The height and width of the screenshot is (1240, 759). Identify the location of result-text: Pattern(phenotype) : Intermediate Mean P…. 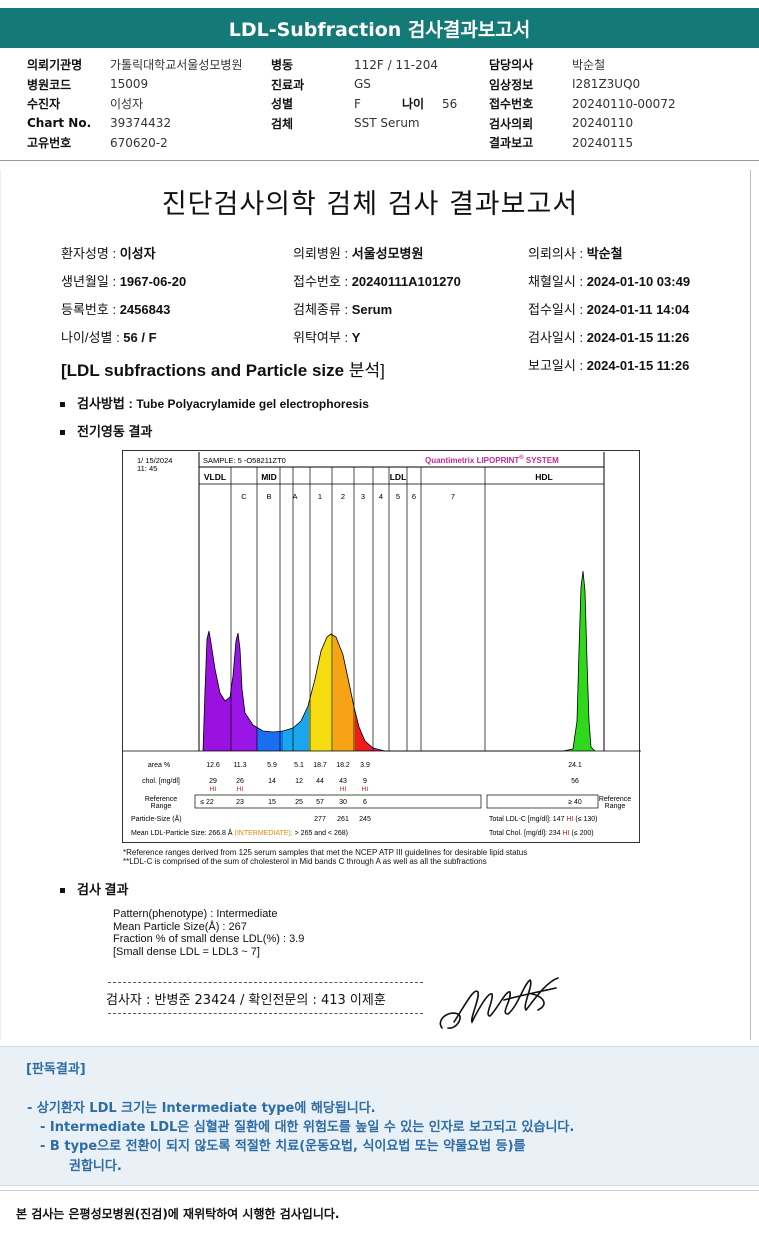
(208, 933).